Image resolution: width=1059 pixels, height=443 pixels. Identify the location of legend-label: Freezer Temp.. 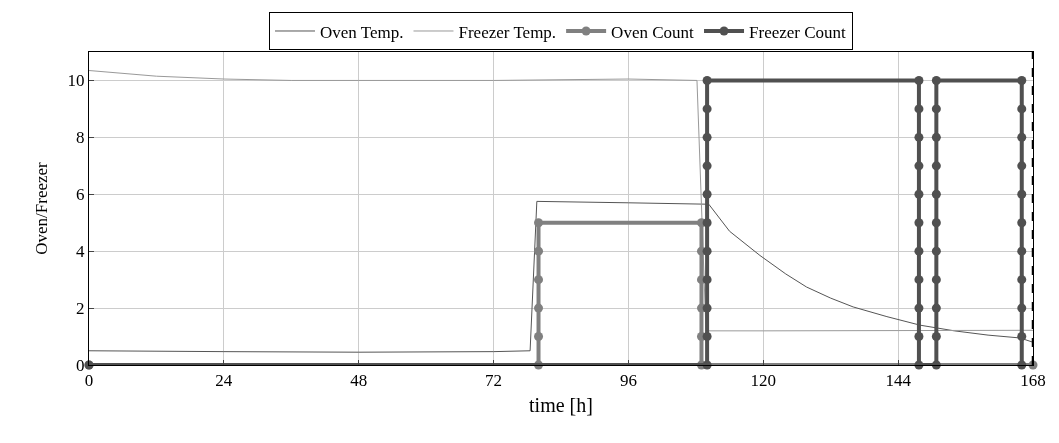
(507, 32).